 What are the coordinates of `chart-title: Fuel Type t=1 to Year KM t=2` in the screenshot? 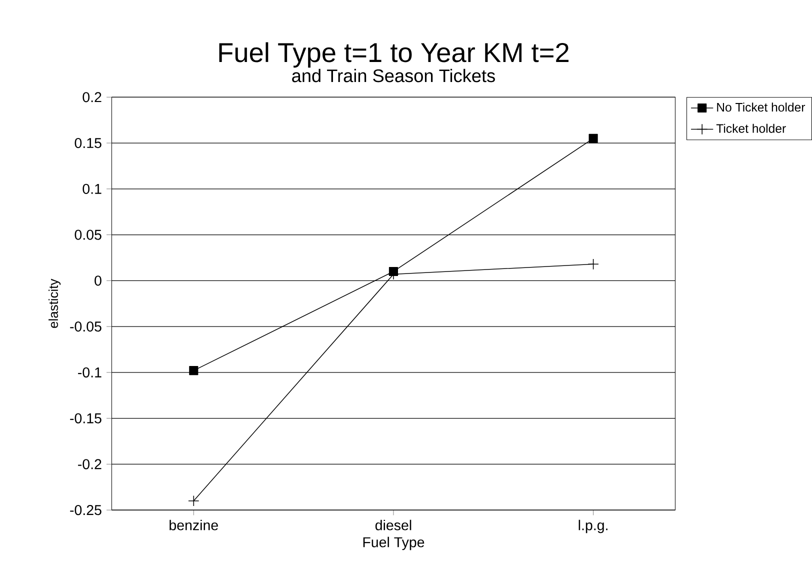 It's located at (394, 55).